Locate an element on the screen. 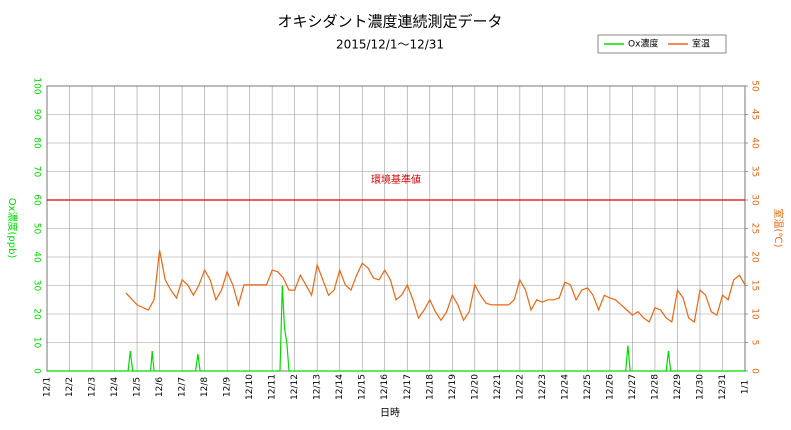 This screenshot has height=430, width=791. legend-label: 室温 is located at coordinates (701, 44).